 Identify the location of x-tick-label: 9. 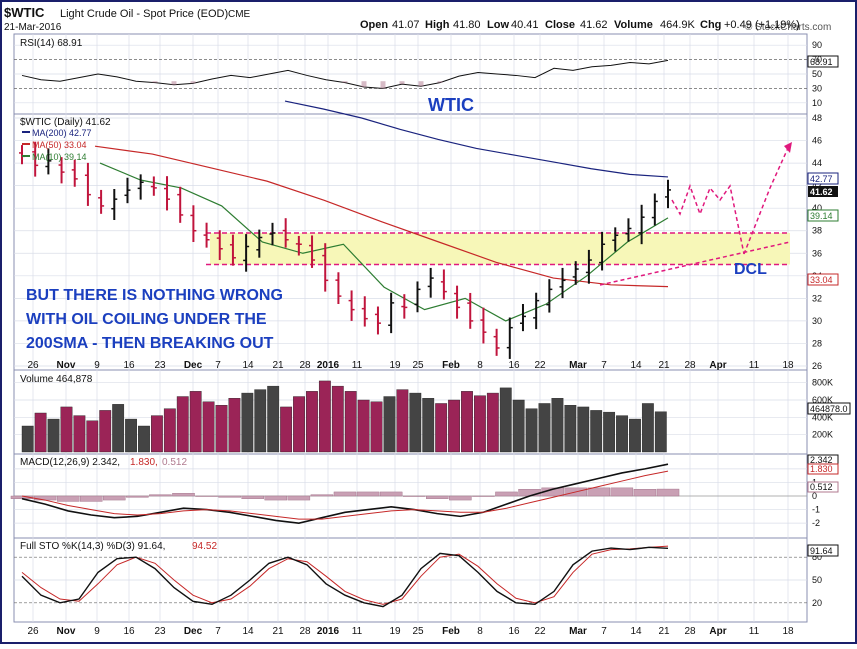
(97, 365).